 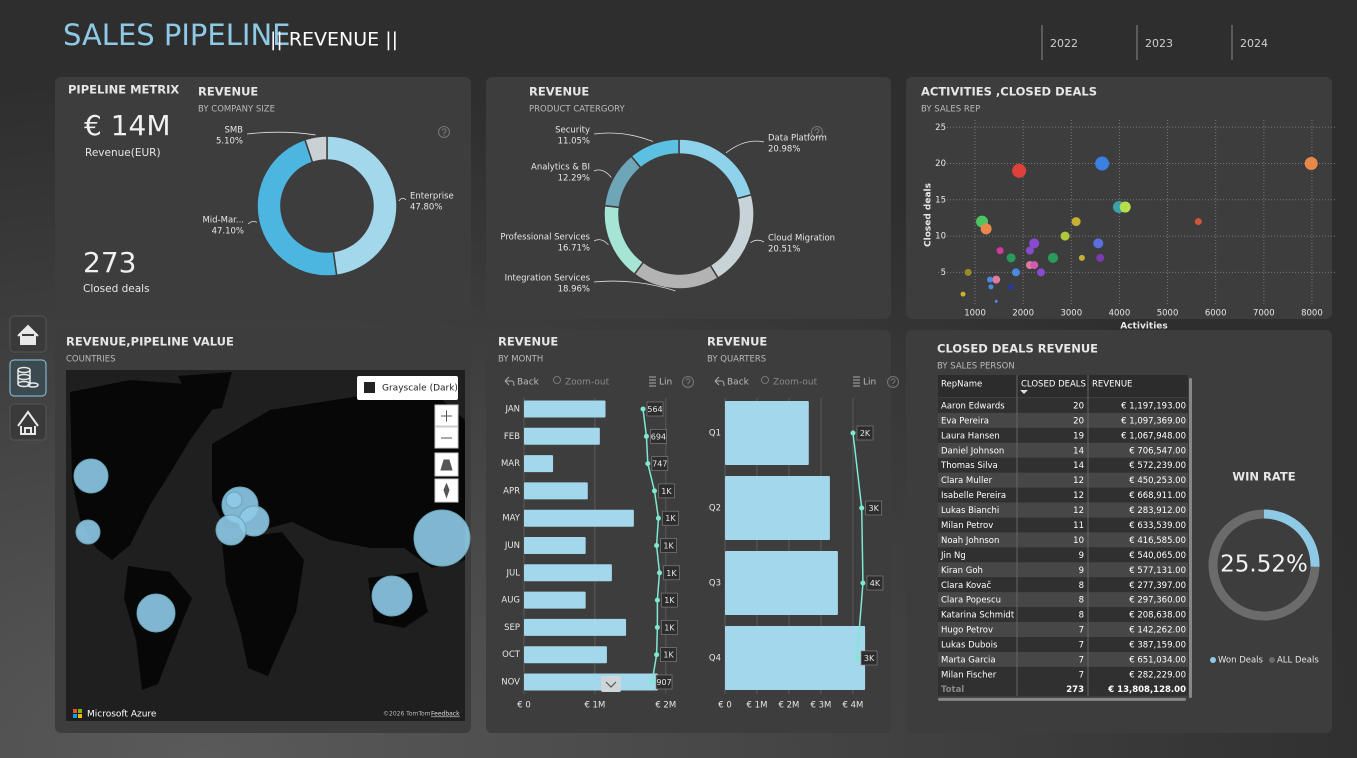 What do you see at coordinates (1159, 43) in the screenshot?
I see `year-slicer: 2023` at bounding box center [1159, 43].